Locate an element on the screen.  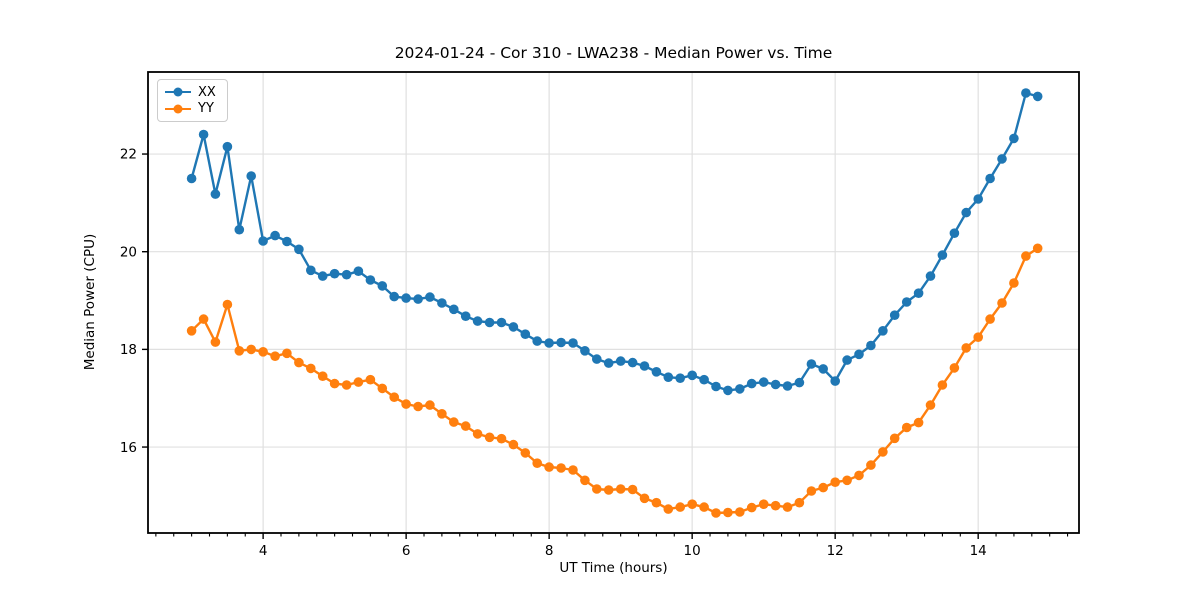
legend-label: YY is located at coordinates (206, 109).